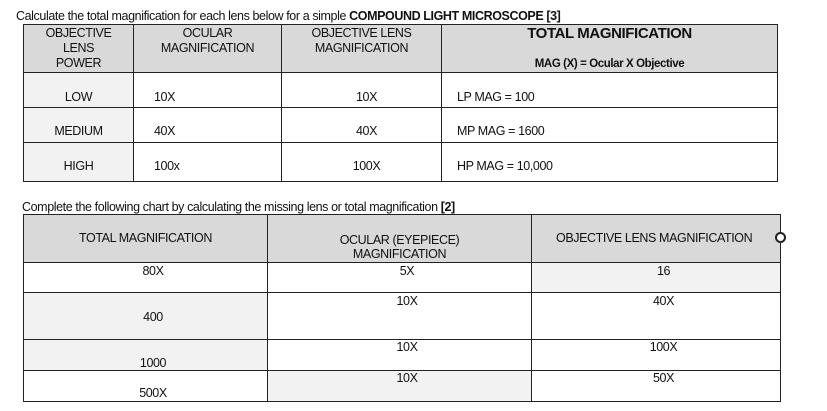 This screenshot has height=411, width=827. I want to click on t2-total-2: 400, so click(153, 317).